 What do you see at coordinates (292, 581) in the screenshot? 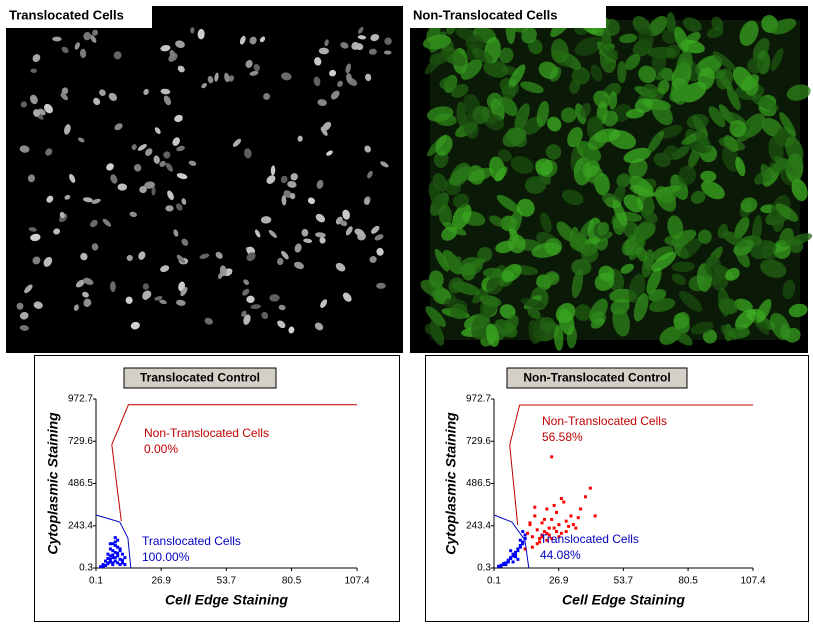
I see `x-tick-label: 80.5` at bounding box center [292, 581].